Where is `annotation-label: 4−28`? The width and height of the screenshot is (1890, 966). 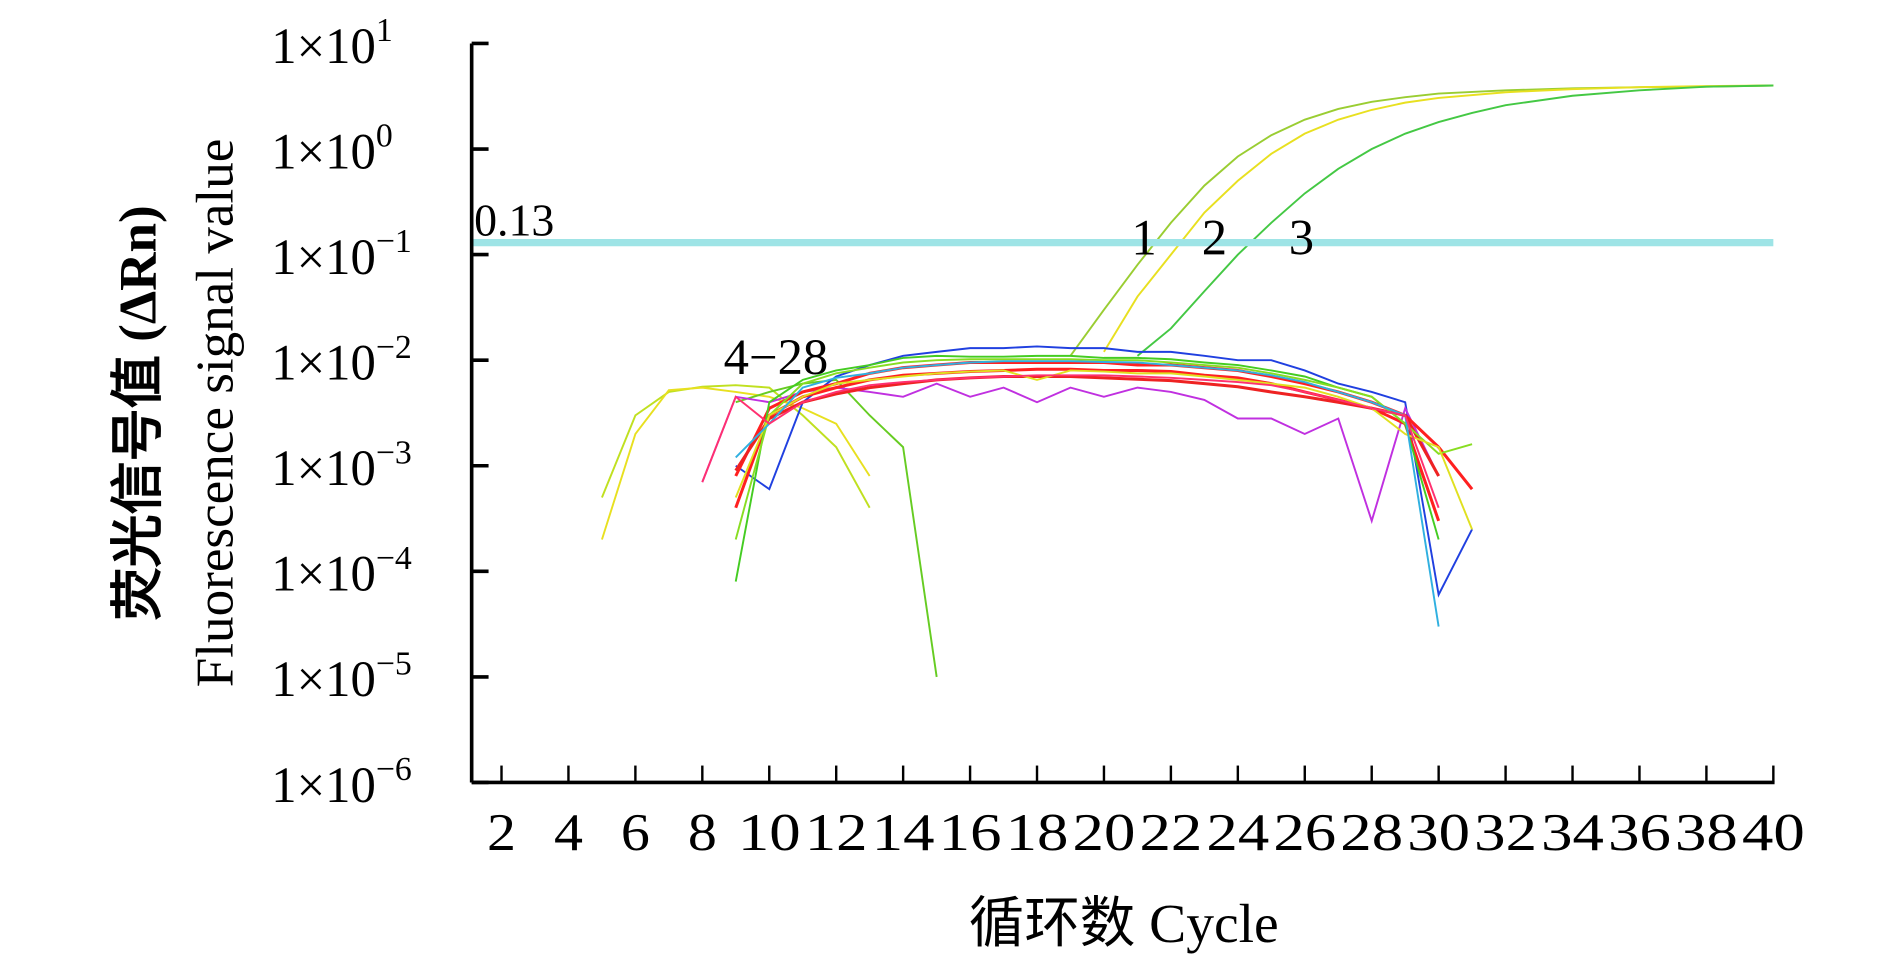
annotation-label: 4−28 is located at coordinates (776, 357).